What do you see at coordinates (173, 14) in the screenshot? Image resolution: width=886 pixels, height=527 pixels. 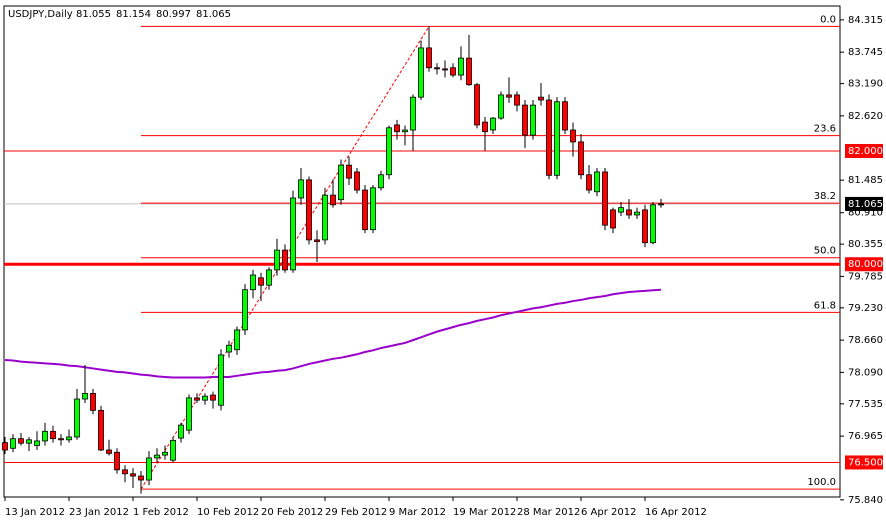 I see `header-low: 80.997` at bounding box center [173, 14].